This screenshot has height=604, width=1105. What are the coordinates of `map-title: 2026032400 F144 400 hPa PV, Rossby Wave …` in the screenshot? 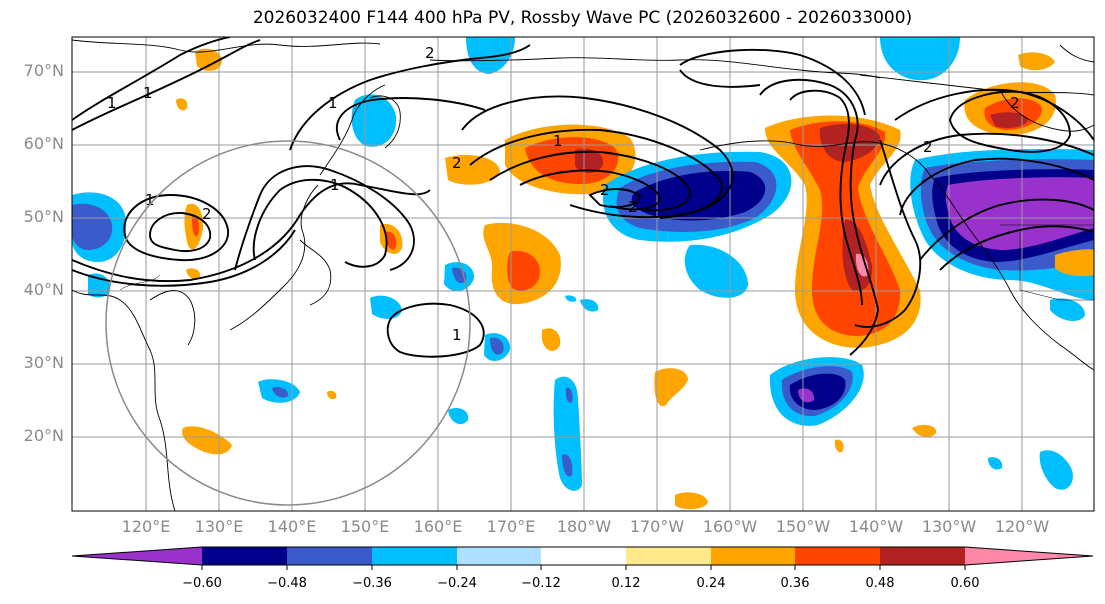 It's located at (582, 18).